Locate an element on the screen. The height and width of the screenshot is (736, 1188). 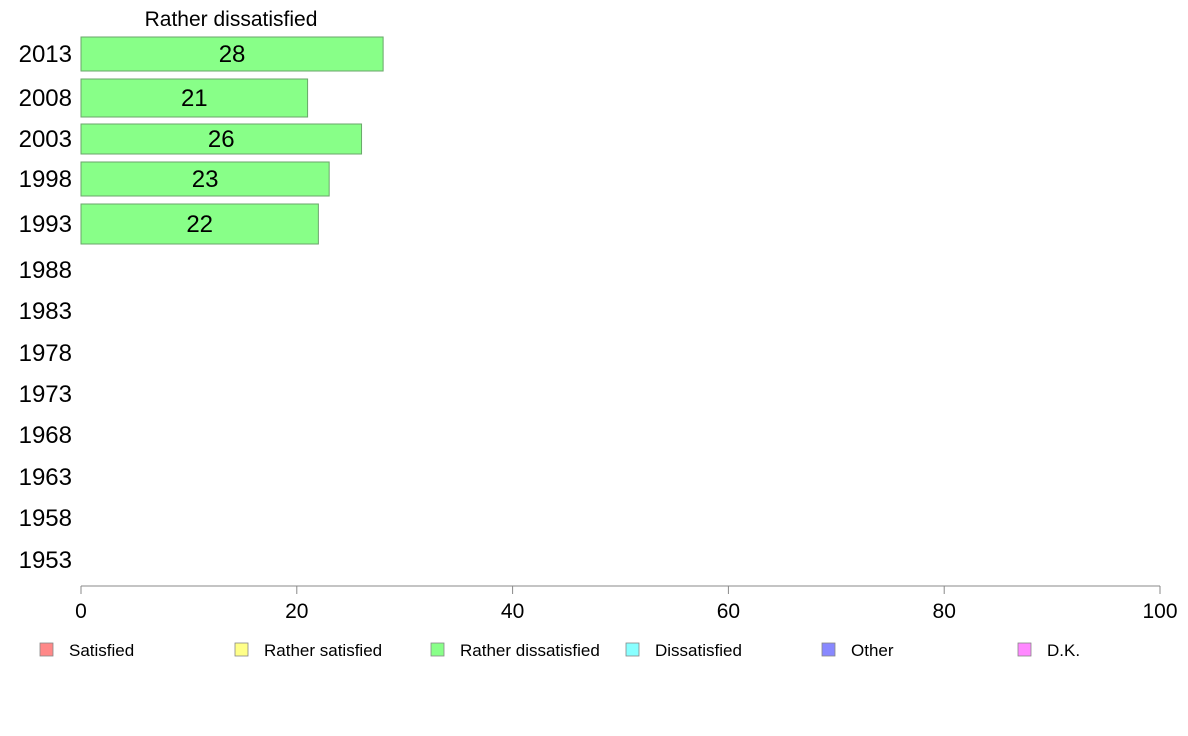
x-tick-label-60: 60 is located at coordinates (728, 611).